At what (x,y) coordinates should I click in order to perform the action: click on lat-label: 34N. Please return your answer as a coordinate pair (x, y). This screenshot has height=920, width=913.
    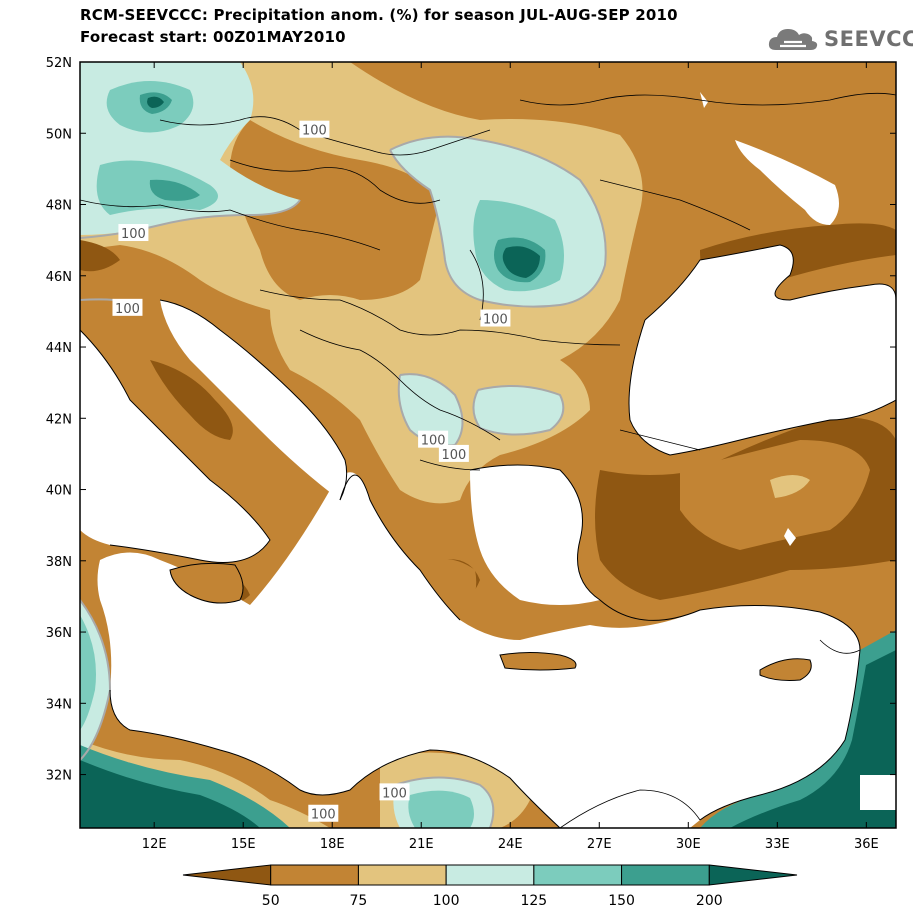
    Looking at the image, I should click on (59, 704).